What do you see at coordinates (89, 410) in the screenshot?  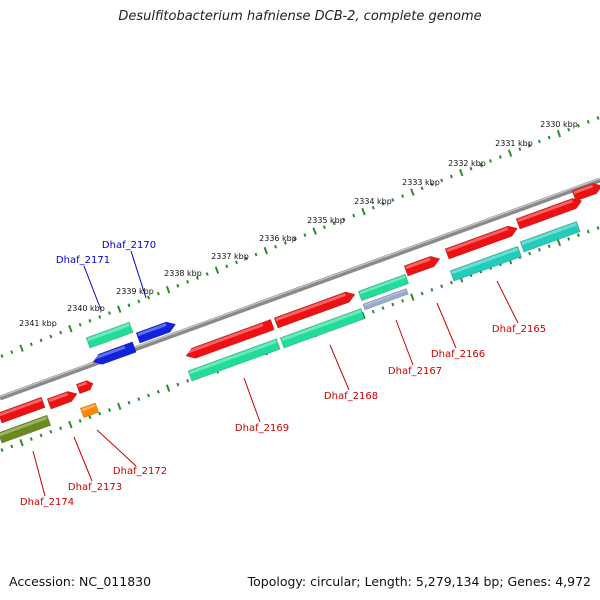 I see `gene-orange` at bounding box center [89, 410].